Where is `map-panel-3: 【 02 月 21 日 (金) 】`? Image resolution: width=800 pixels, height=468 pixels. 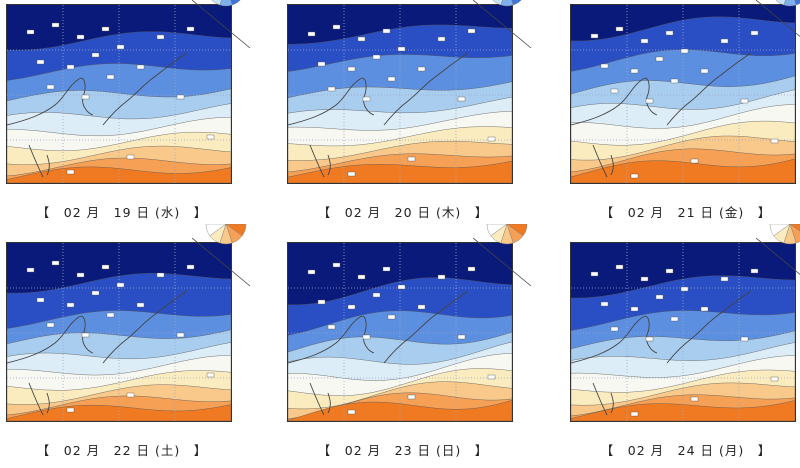 map-panel-3: 【 02 月 21 日 (金) 】 is located at coordinates (683, 112).